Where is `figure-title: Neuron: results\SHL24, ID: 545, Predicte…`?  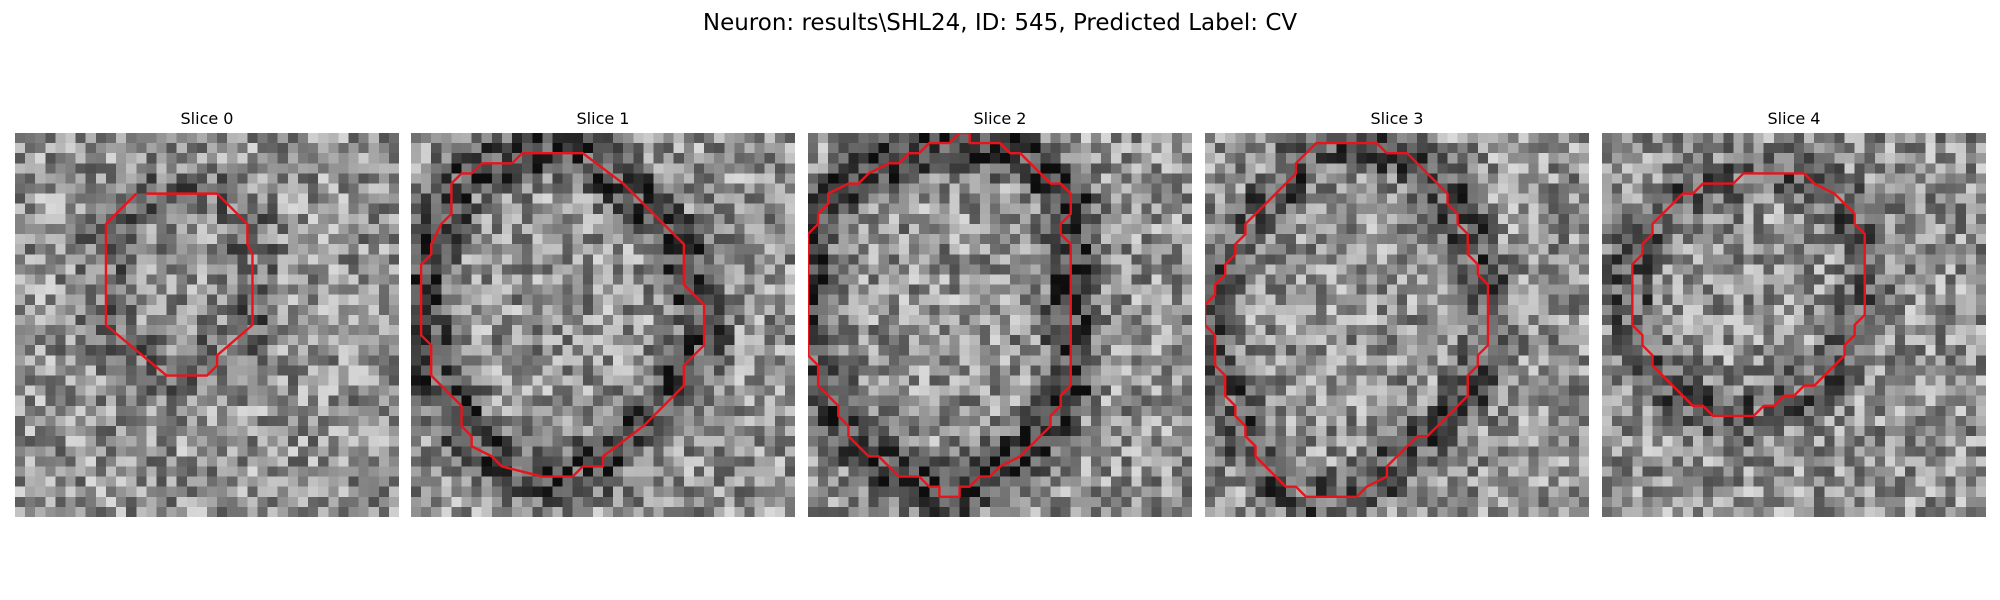
figure-title: Neuron: results\SHL24, ID: 545, Predicte… is located at coordinates (1000, 23).